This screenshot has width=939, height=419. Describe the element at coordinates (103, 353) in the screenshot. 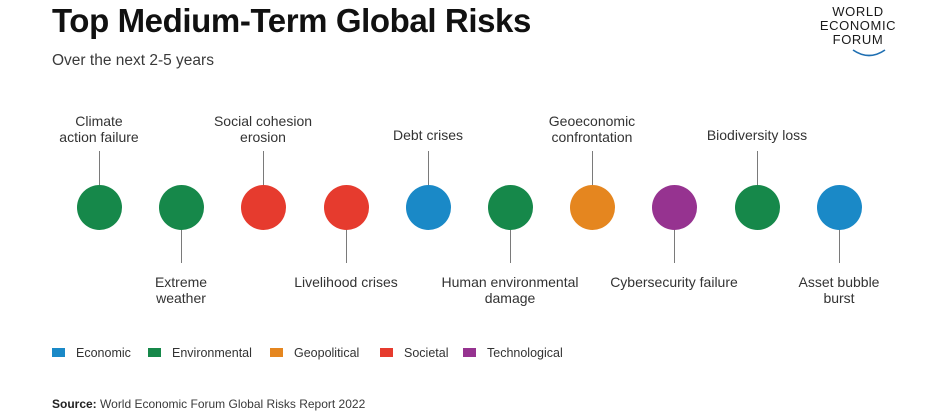

I see `legend-label: Economic` at that location.